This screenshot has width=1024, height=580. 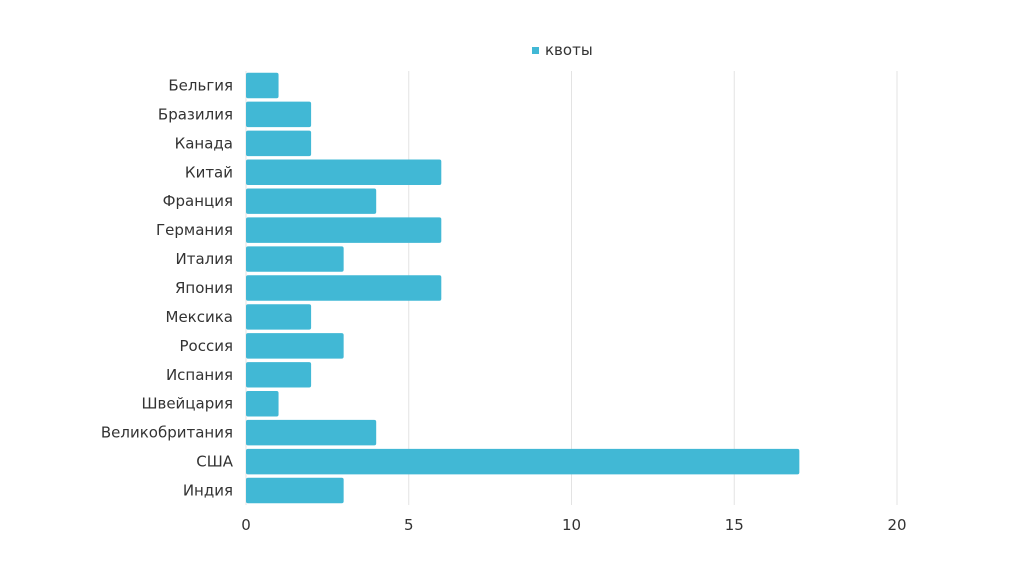 What do you see at coordinates (569, 50) in the screenshot?
I see `legend-label: квоты` at bounding box center [569, 50].